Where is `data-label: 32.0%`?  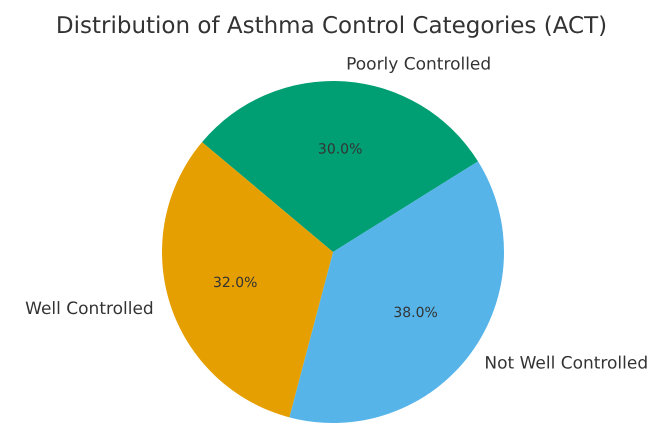 data-label: 32.0% is located at coordinates (235, 283).